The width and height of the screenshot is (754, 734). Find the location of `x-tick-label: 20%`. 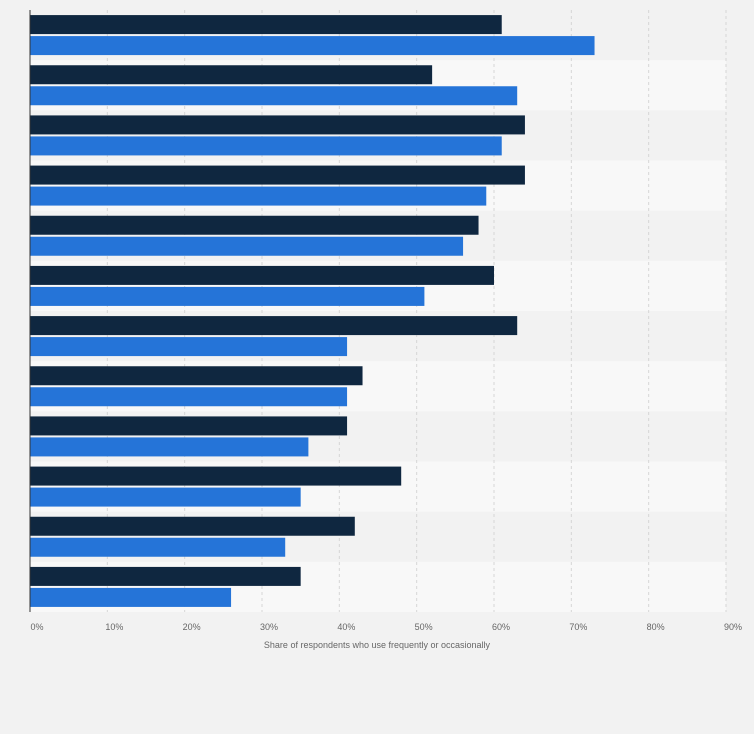

x-tick-label: 20% is located at coordinates (192, 627).